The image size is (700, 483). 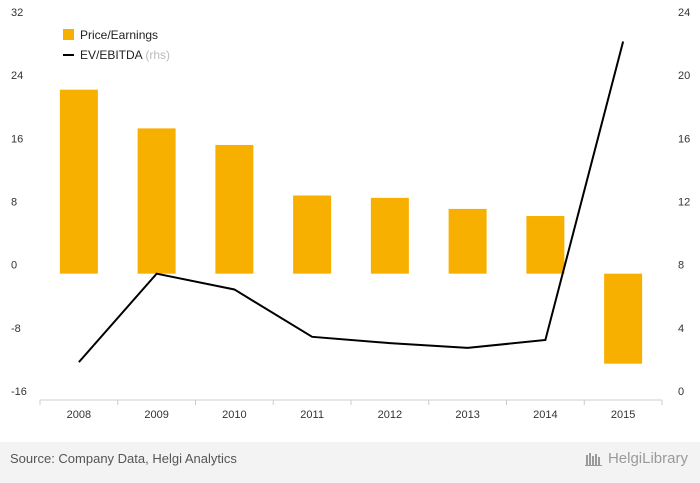 I want to click on x-axis: 2008 2009 2010 2011 2012 2013 2014 2015, so click(x=351, y=410).